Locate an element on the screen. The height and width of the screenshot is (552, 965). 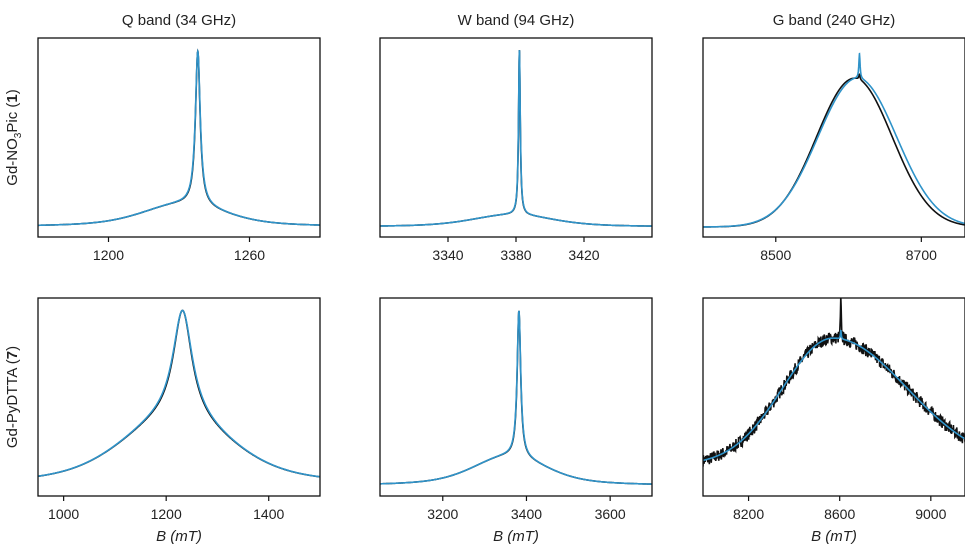
x-tick-label: 1000 is located at coordinates (63, 514).